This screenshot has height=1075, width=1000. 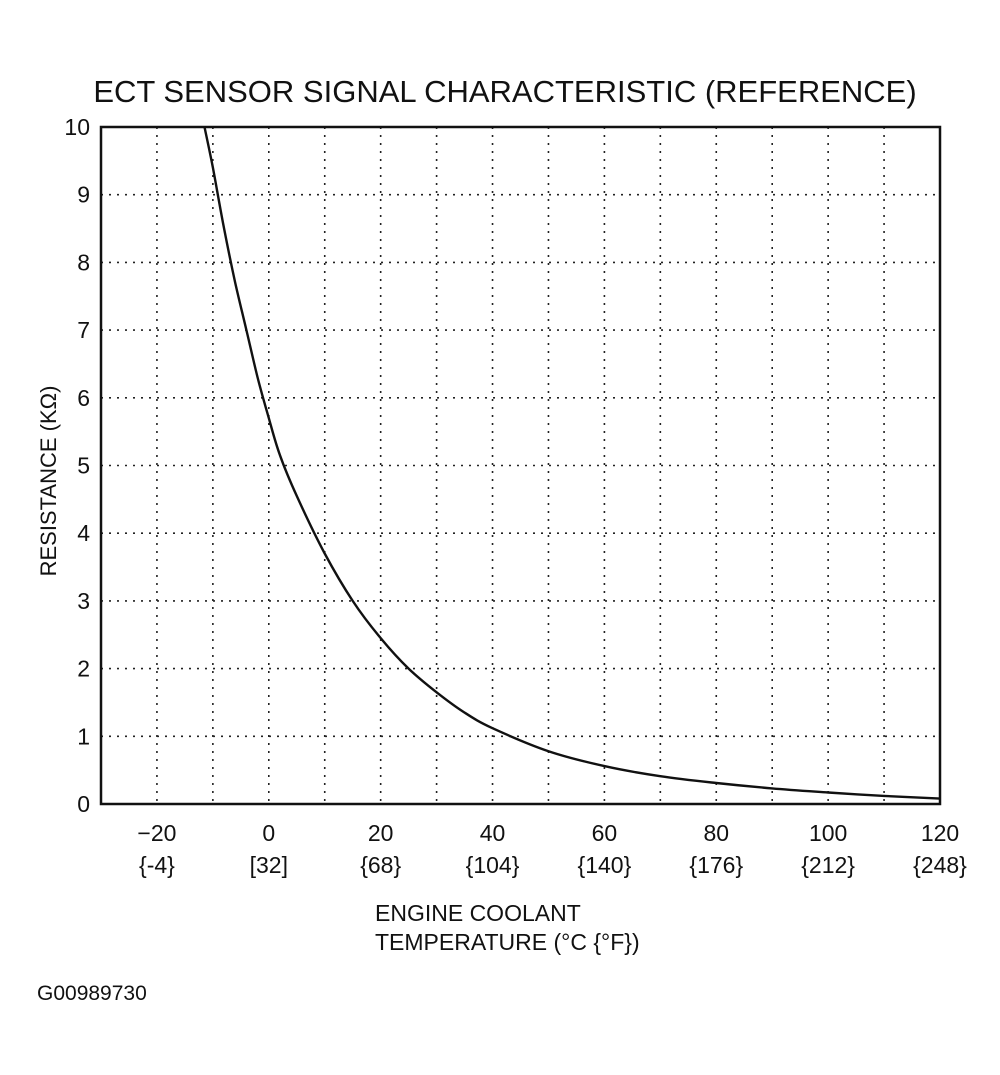 What do you see at coordinates (716, 865) in the screenshot?
I see `x-tick-label-fahrenheit: {176}` at bounding box center [716, 865].